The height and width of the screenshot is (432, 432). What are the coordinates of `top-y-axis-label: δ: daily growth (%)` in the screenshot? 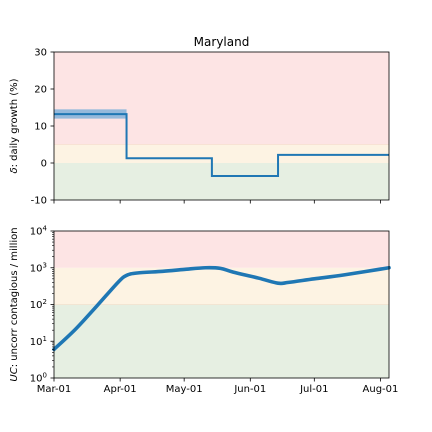 It's located at (14, 125).